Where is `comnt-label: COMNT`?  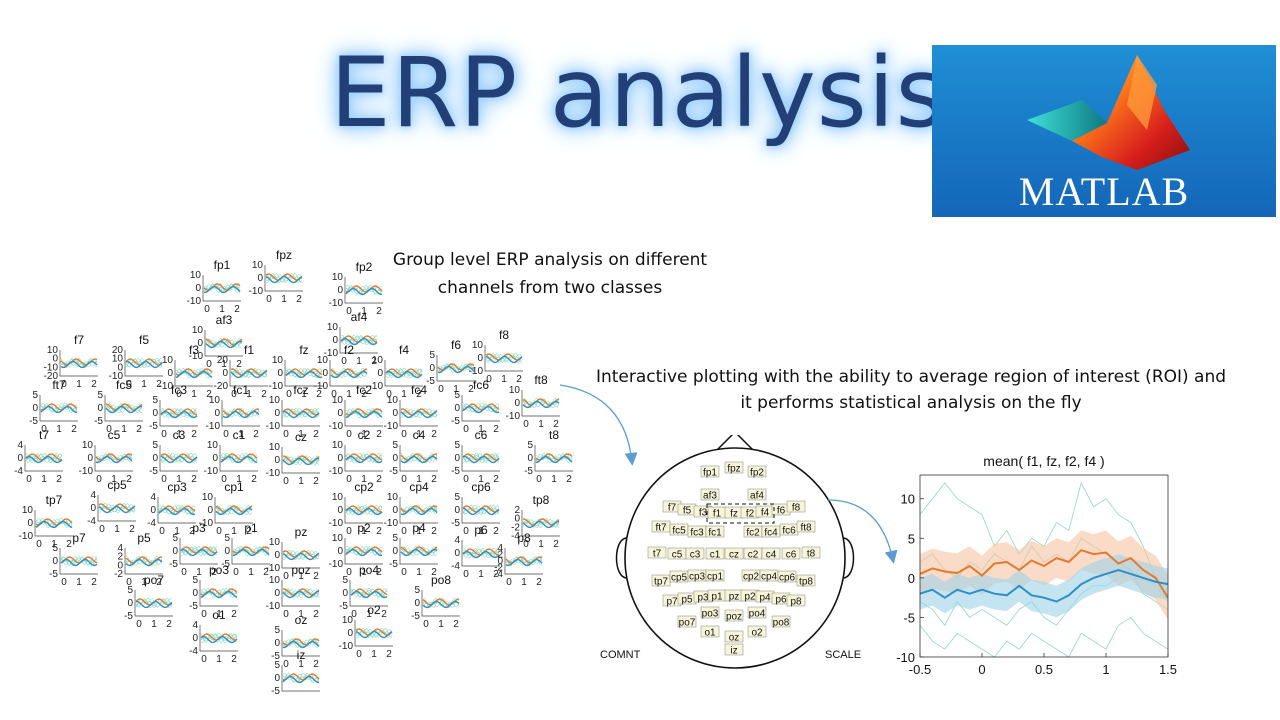
comnt-label: COMNT is located at coordinates (620, 655).